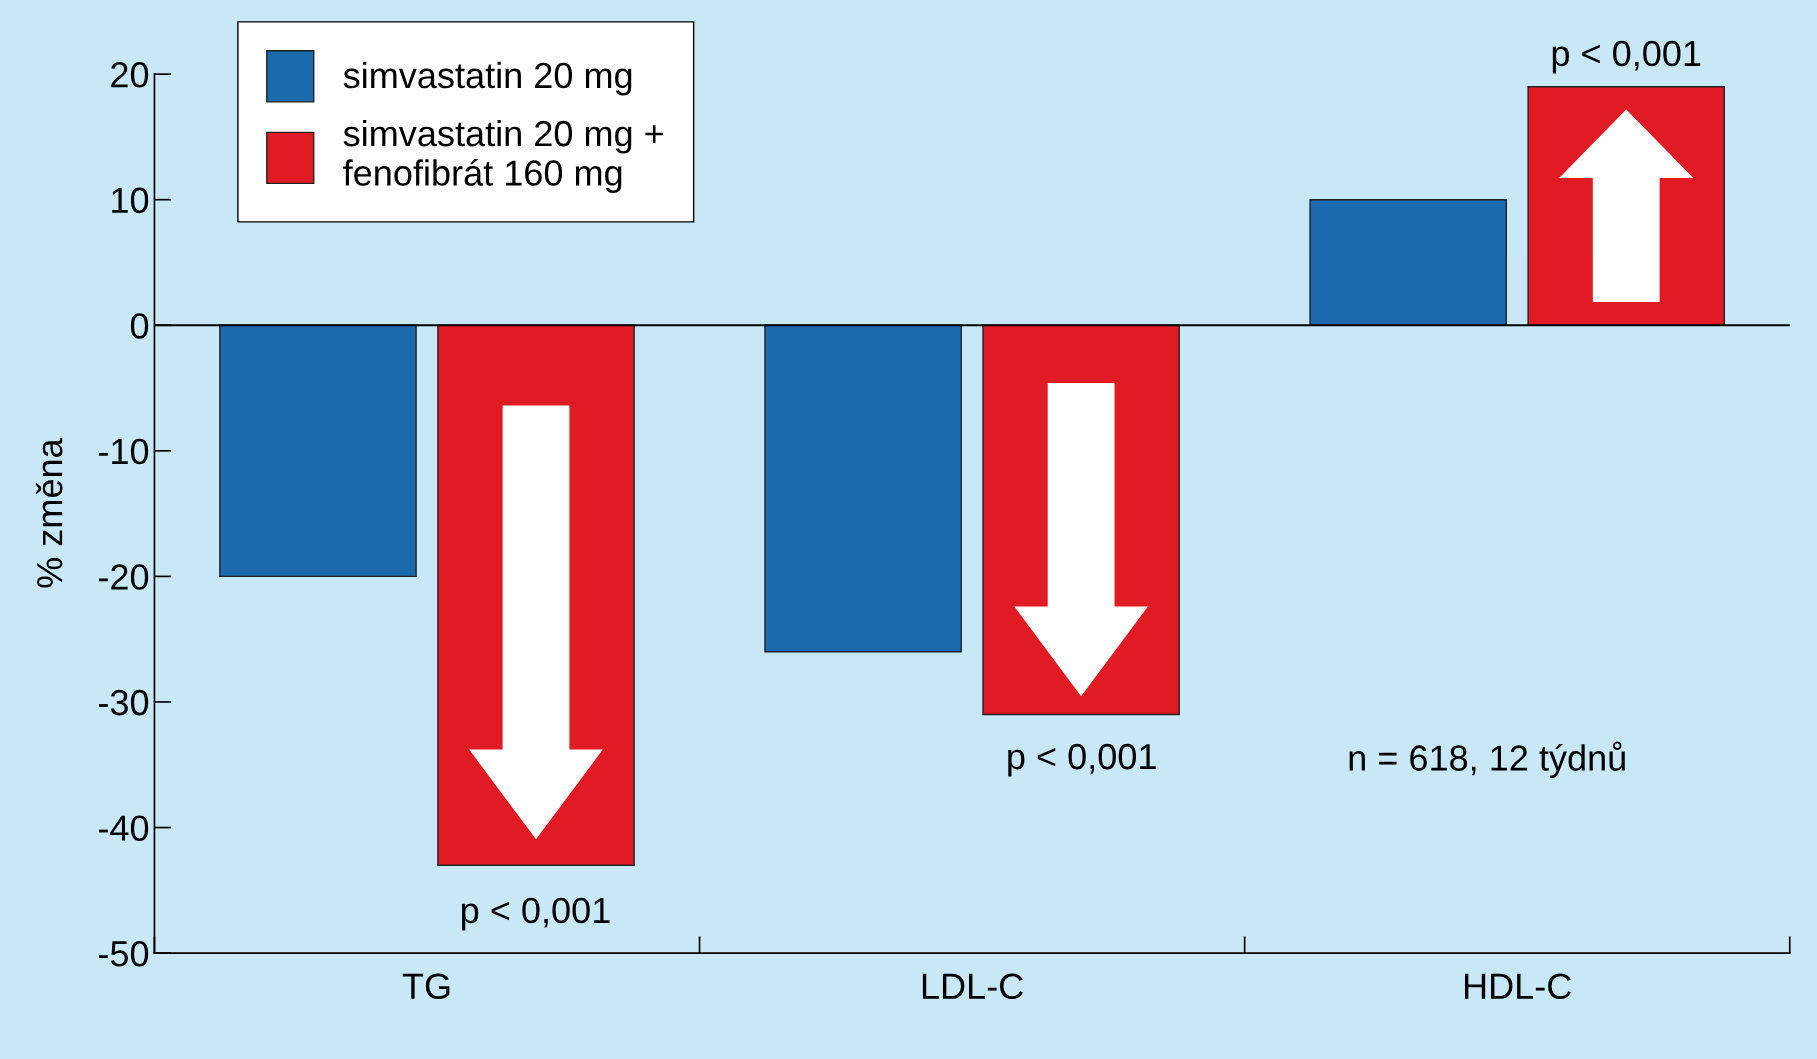 This screenshot has height=1059, width=1817. Describe the element at coordinates (1626, 57) in the screenshot. I see `text: p < 0,001` at that location.